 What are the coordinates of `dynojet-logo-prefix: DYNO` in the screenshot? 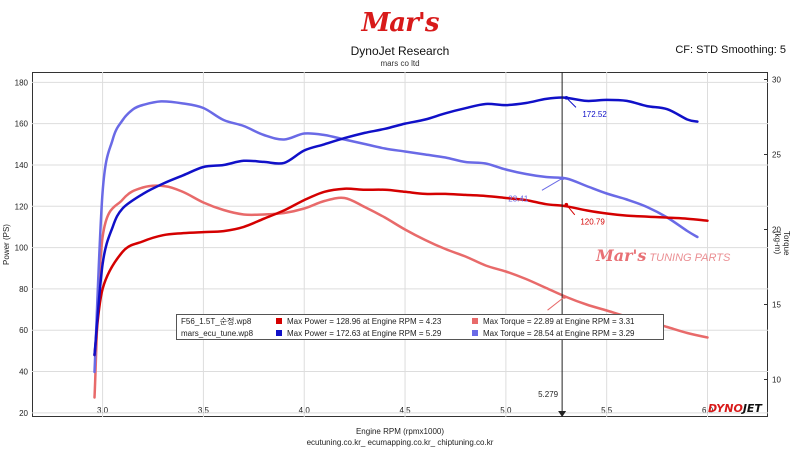 It's located at (725, 408).